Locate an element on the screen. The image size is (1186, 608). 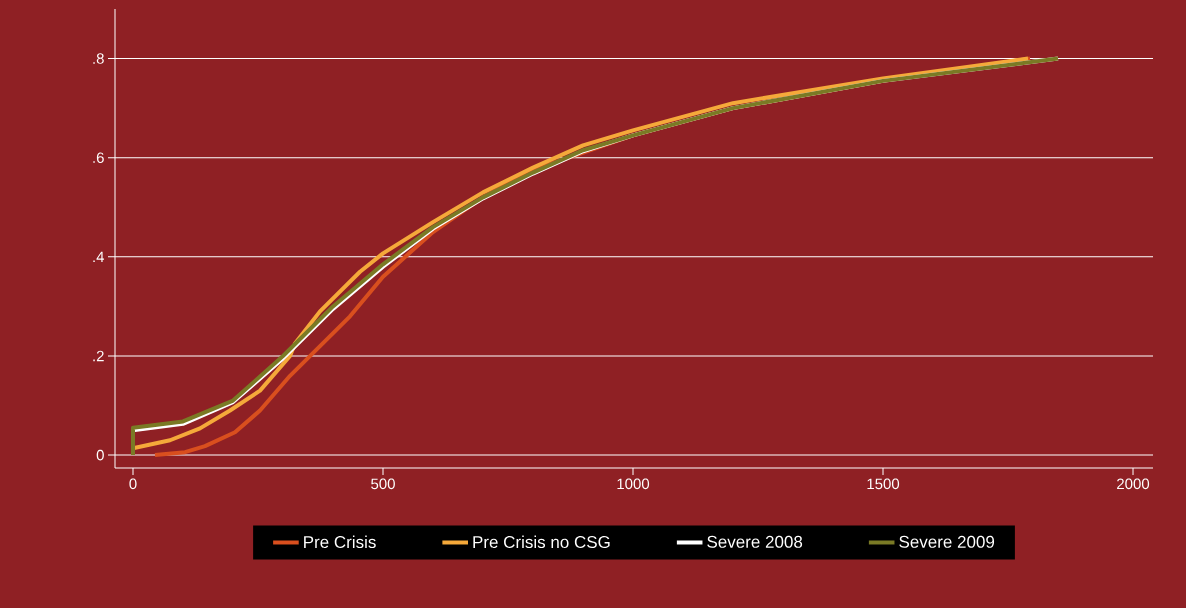
x-tick-label: 0 is located at coordinates (133, 484).